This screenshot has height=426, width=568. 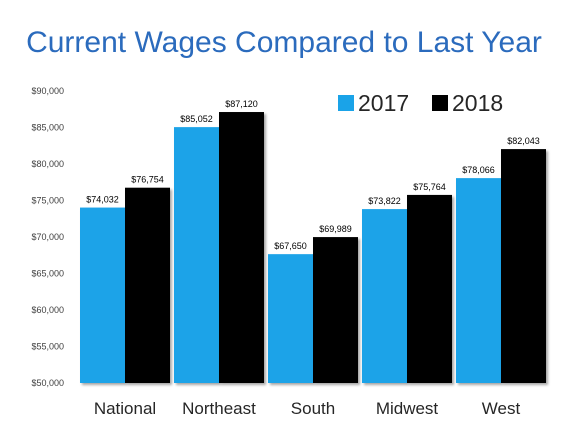 I want to click on legend-label: 2017, so click(x=383, y=103).